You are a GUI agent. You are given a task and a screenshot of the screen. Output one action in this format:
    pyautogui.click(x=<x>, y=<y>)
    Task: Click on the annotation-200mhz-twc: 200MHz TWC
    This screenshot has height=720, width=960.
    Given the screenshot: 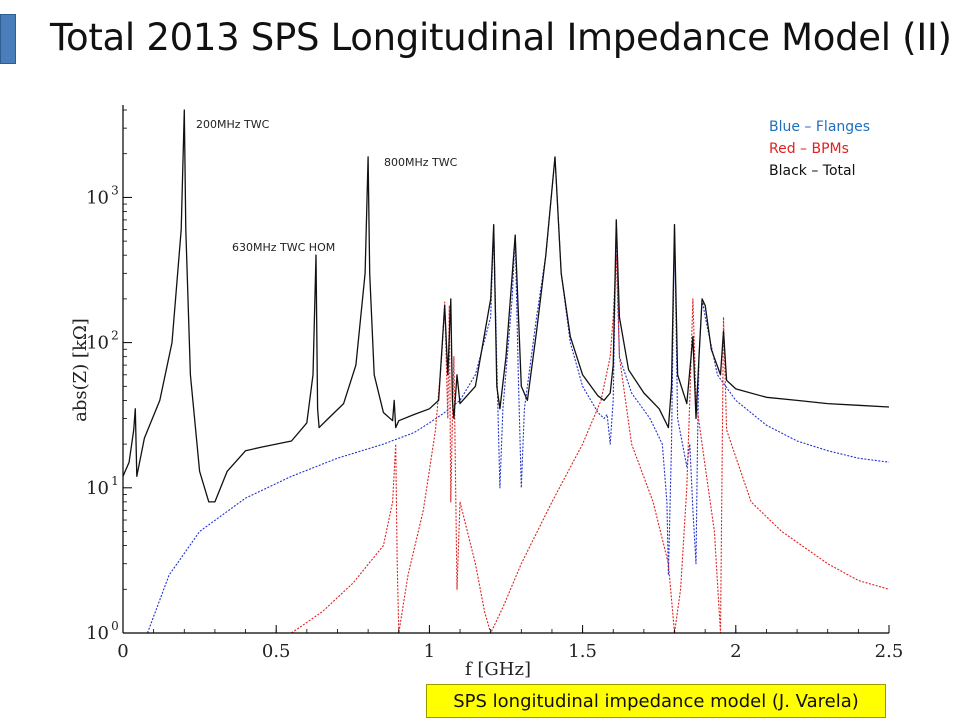 What is the action you would take?
    pyautogui.click(x=233, y=124)
    